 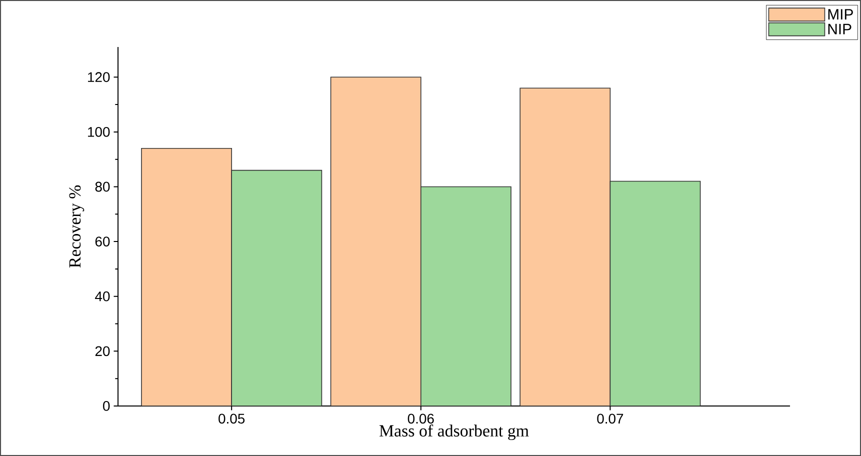 What do you see at coordinates (99, 77) in the screenshot?
I see `y-tick-label: 120` at bounding box center [99, 77].